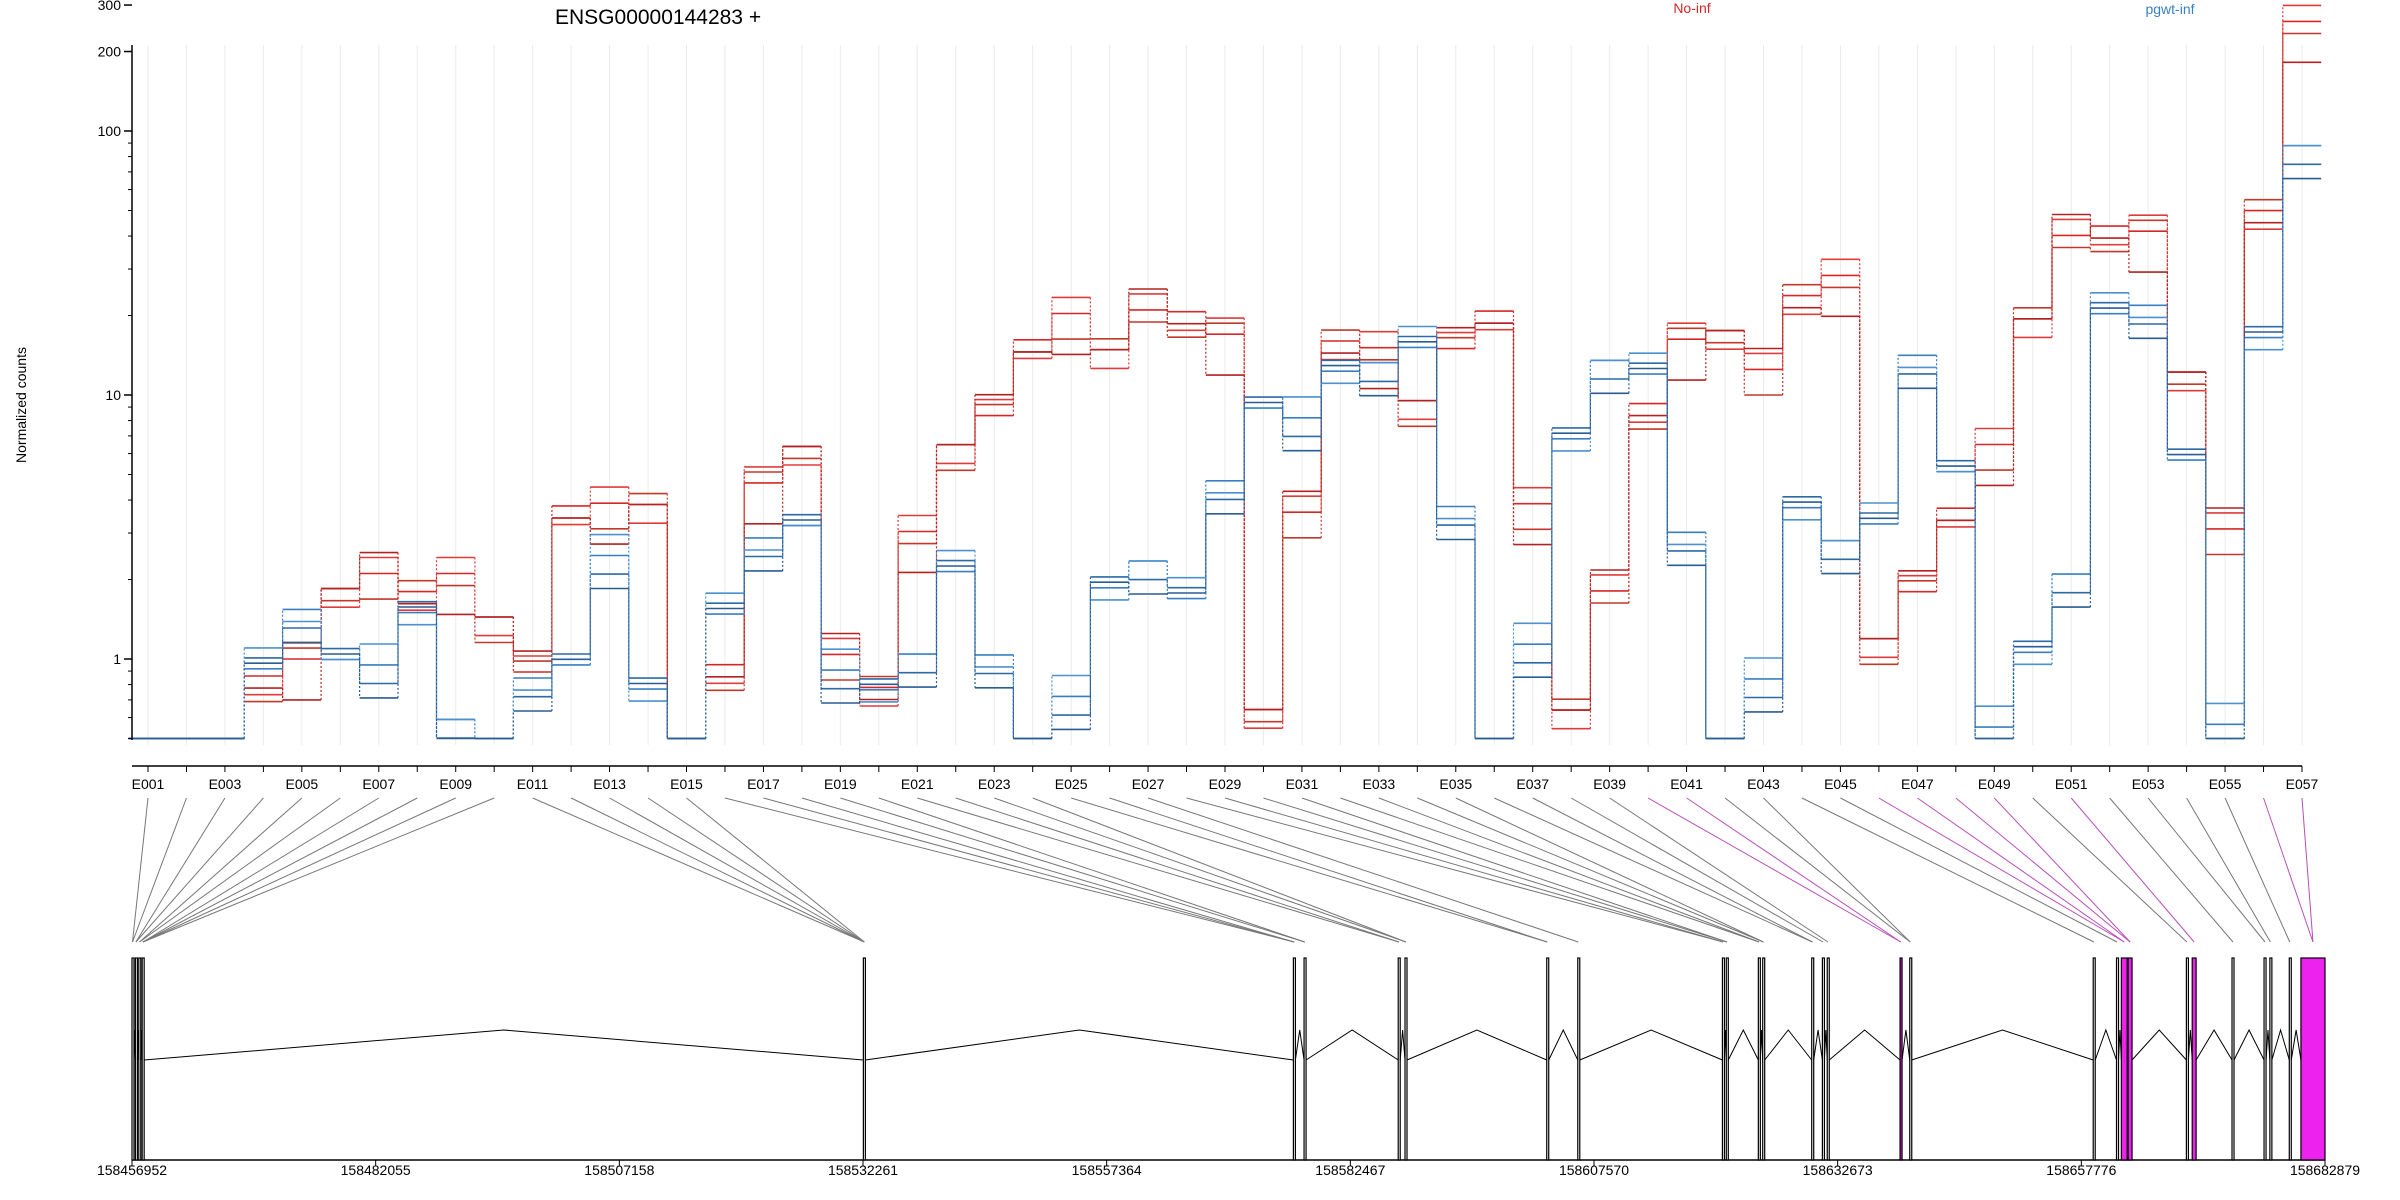 Image resolution: width=2400 pixels, height=1200 pixels. Describe the element at coordinates (110, 6) in the screenshot. I see `y-tick-label: 300` at that location.